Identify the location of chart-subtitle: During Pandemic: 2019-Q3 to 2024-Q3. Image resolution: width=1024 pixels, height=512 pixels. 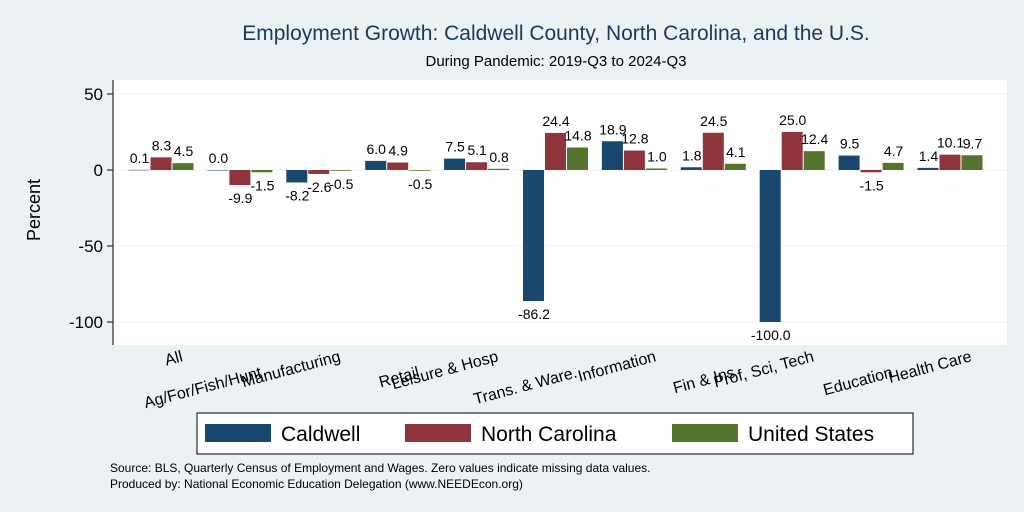
(556, 61).